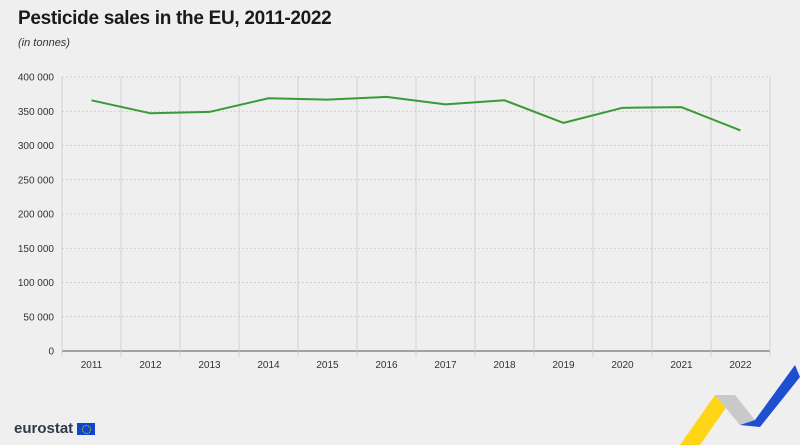  Describe the element at coordinates (86, 428) in the screenshot. I see `eu-flag-icon` at that location.